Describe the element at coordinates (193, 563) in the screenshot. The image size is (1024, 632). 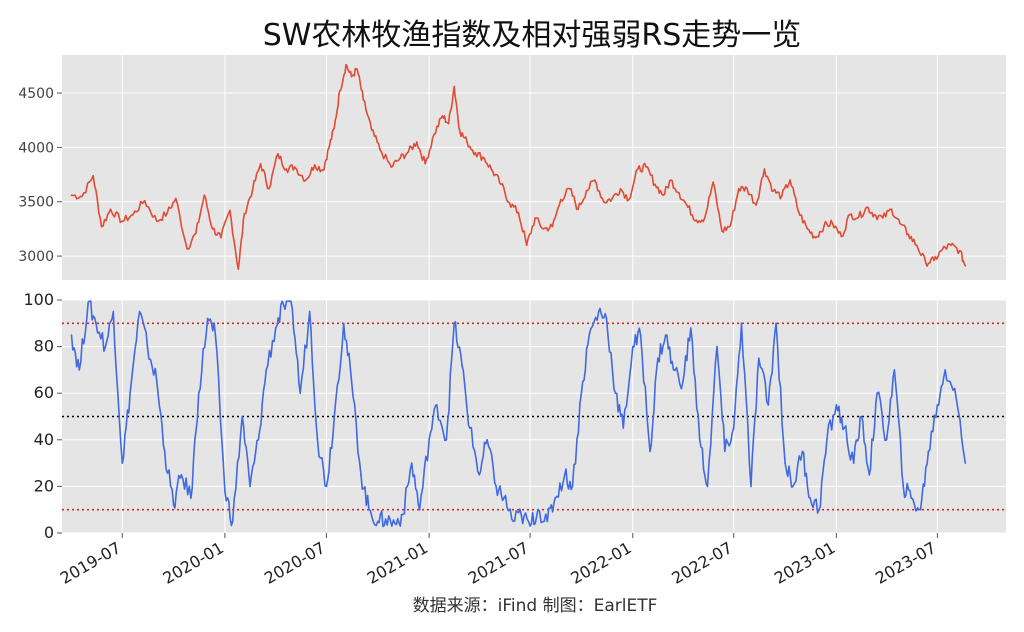
I see `x-tick-label: 2020-01` at that location.